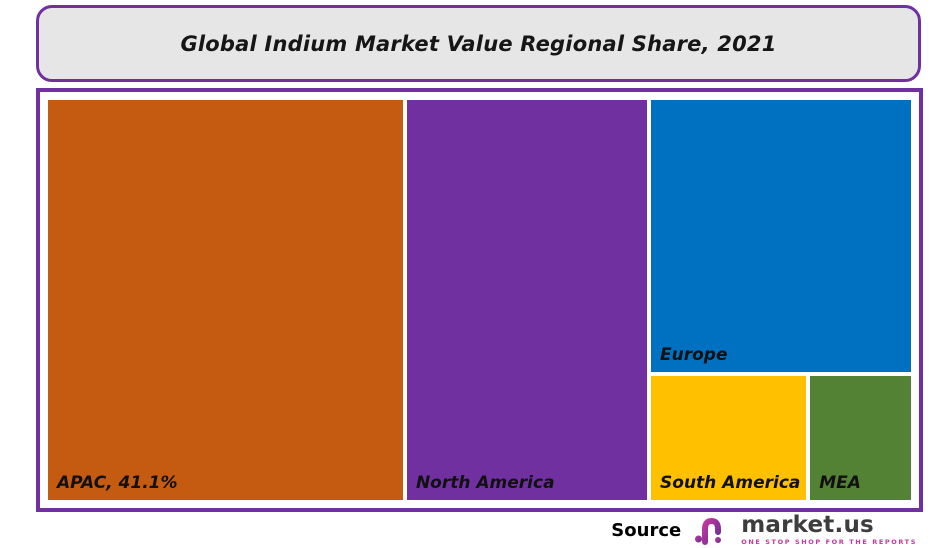 The height and width of the screenshot is (548, 945). I want to click on marketus-logo-icon, so click(713, 531).